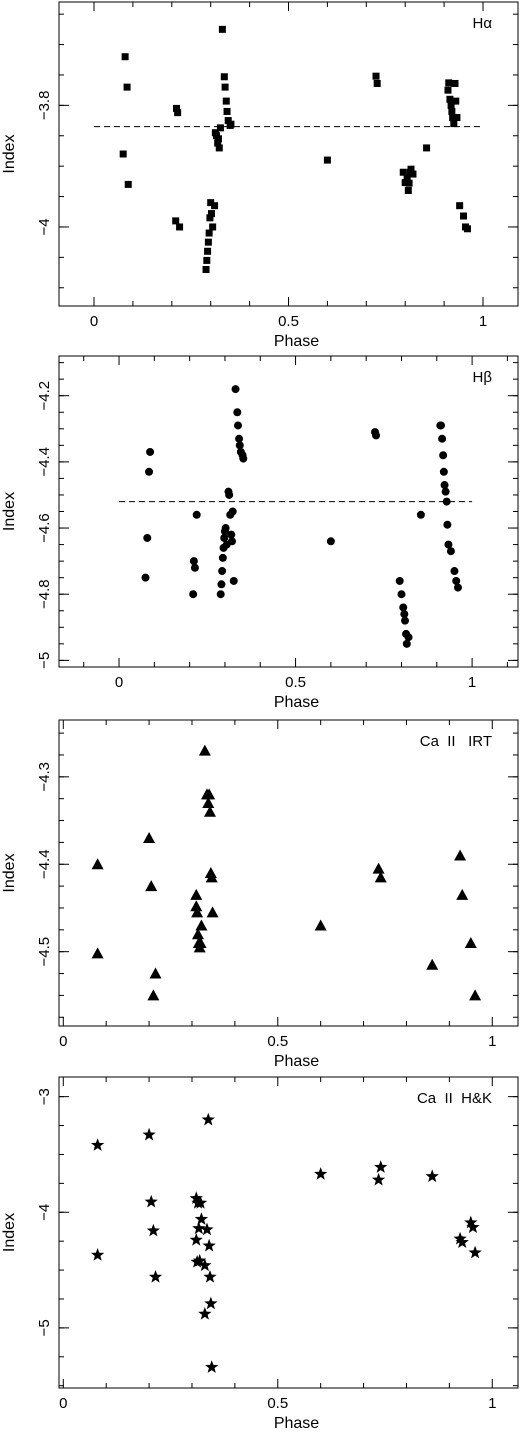  Describe the element at coordinates (44, 1096) in the screenshot. I see `y-tick-label: −3` at that location.